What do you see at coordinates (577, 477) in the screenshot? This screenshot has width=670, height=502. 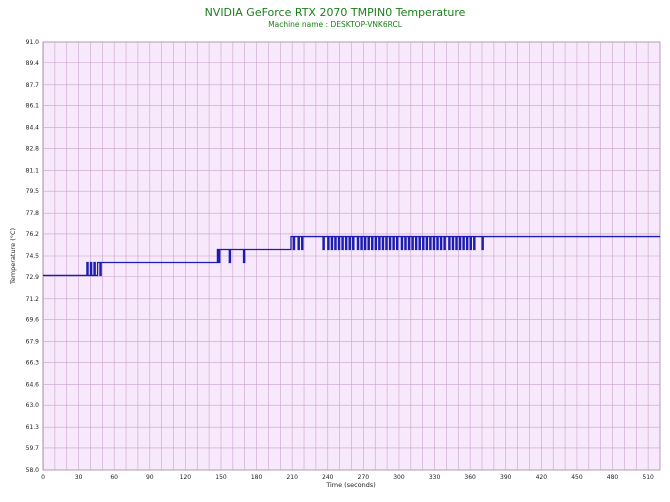 I see `x-tick-label: 450` at bounding box center [577, 477].